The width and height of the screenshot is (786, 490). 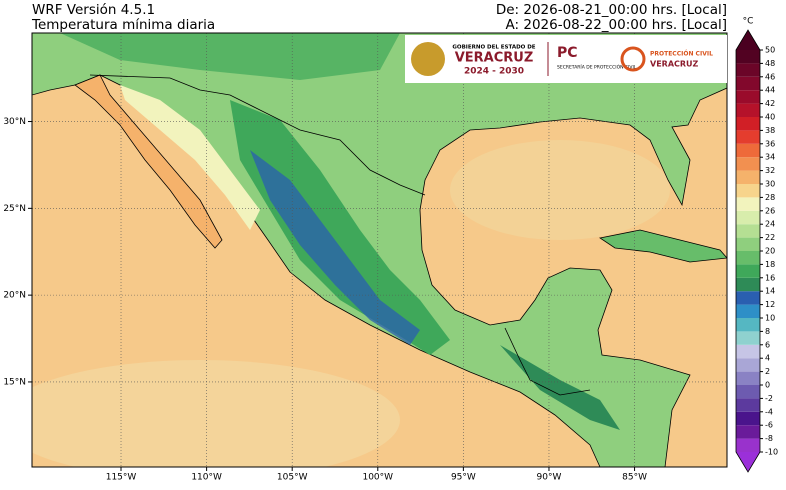 What do you see at coordinates (216, 413) in the screenshot?
I see `ocean-shade` at bounding box center [216, 413].